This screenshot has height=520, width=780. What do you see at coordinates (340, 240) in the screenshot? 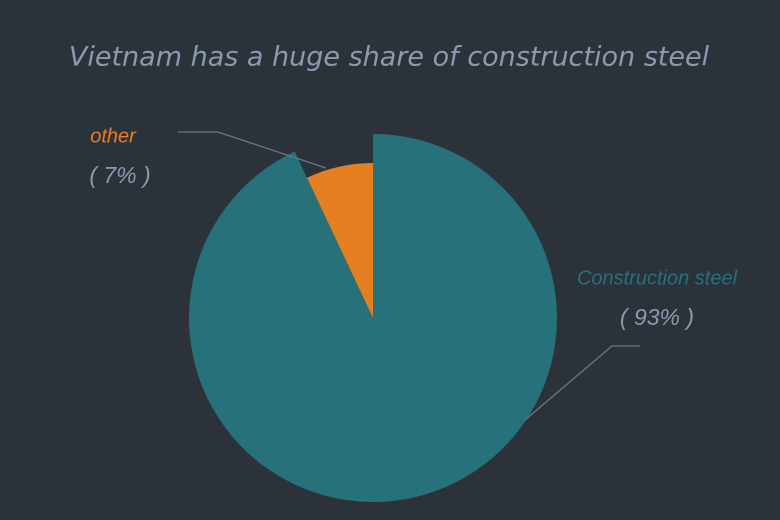
I see `pie-slice` at bounding box center [340, 240].